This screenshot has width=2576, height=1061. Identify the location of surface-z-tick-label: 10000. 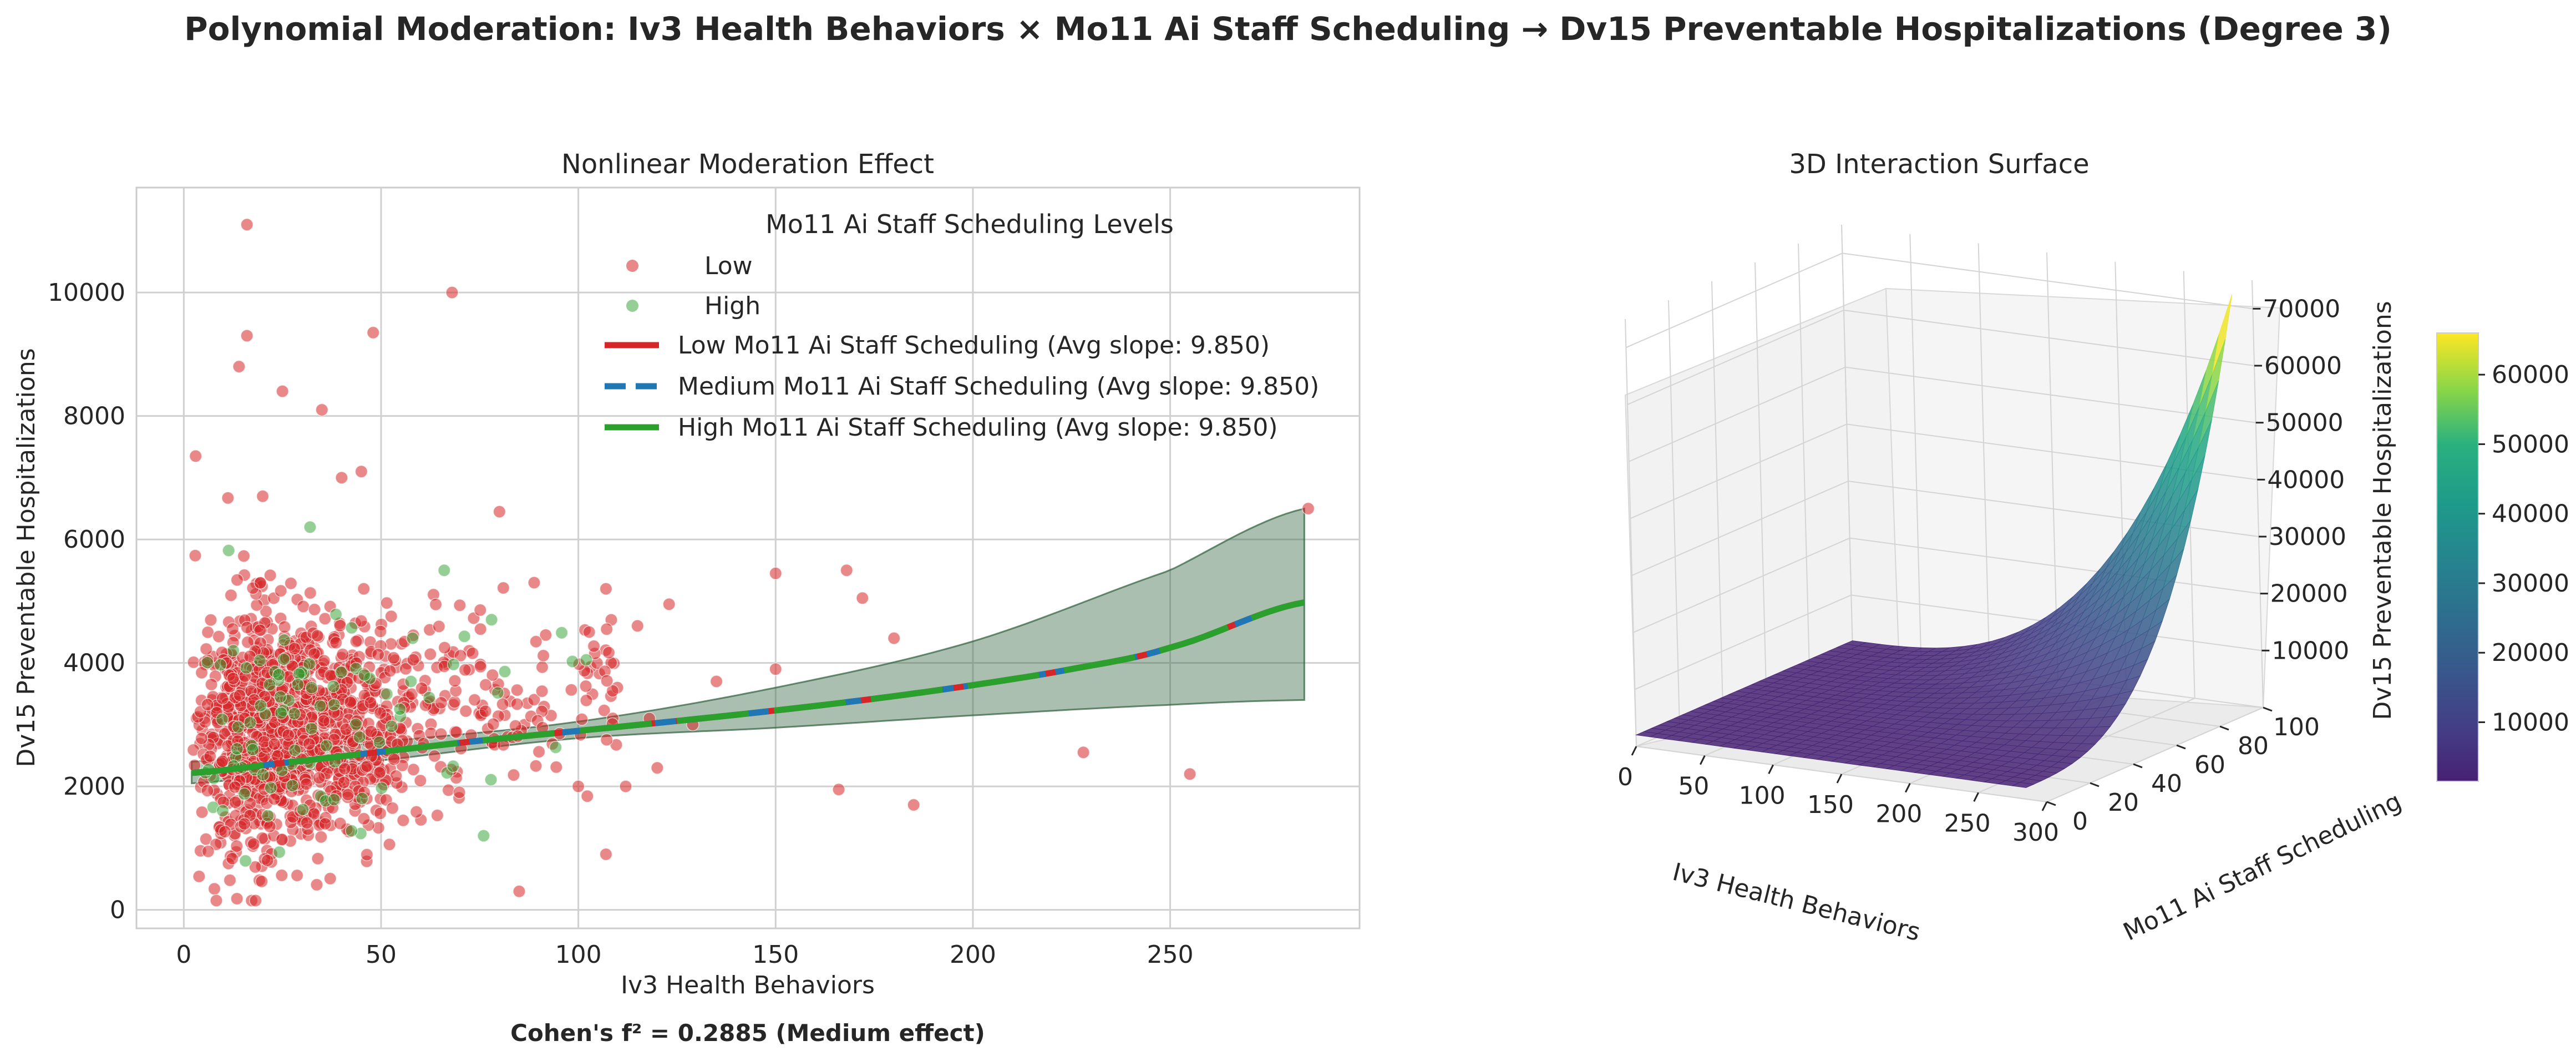
(2310, 650).